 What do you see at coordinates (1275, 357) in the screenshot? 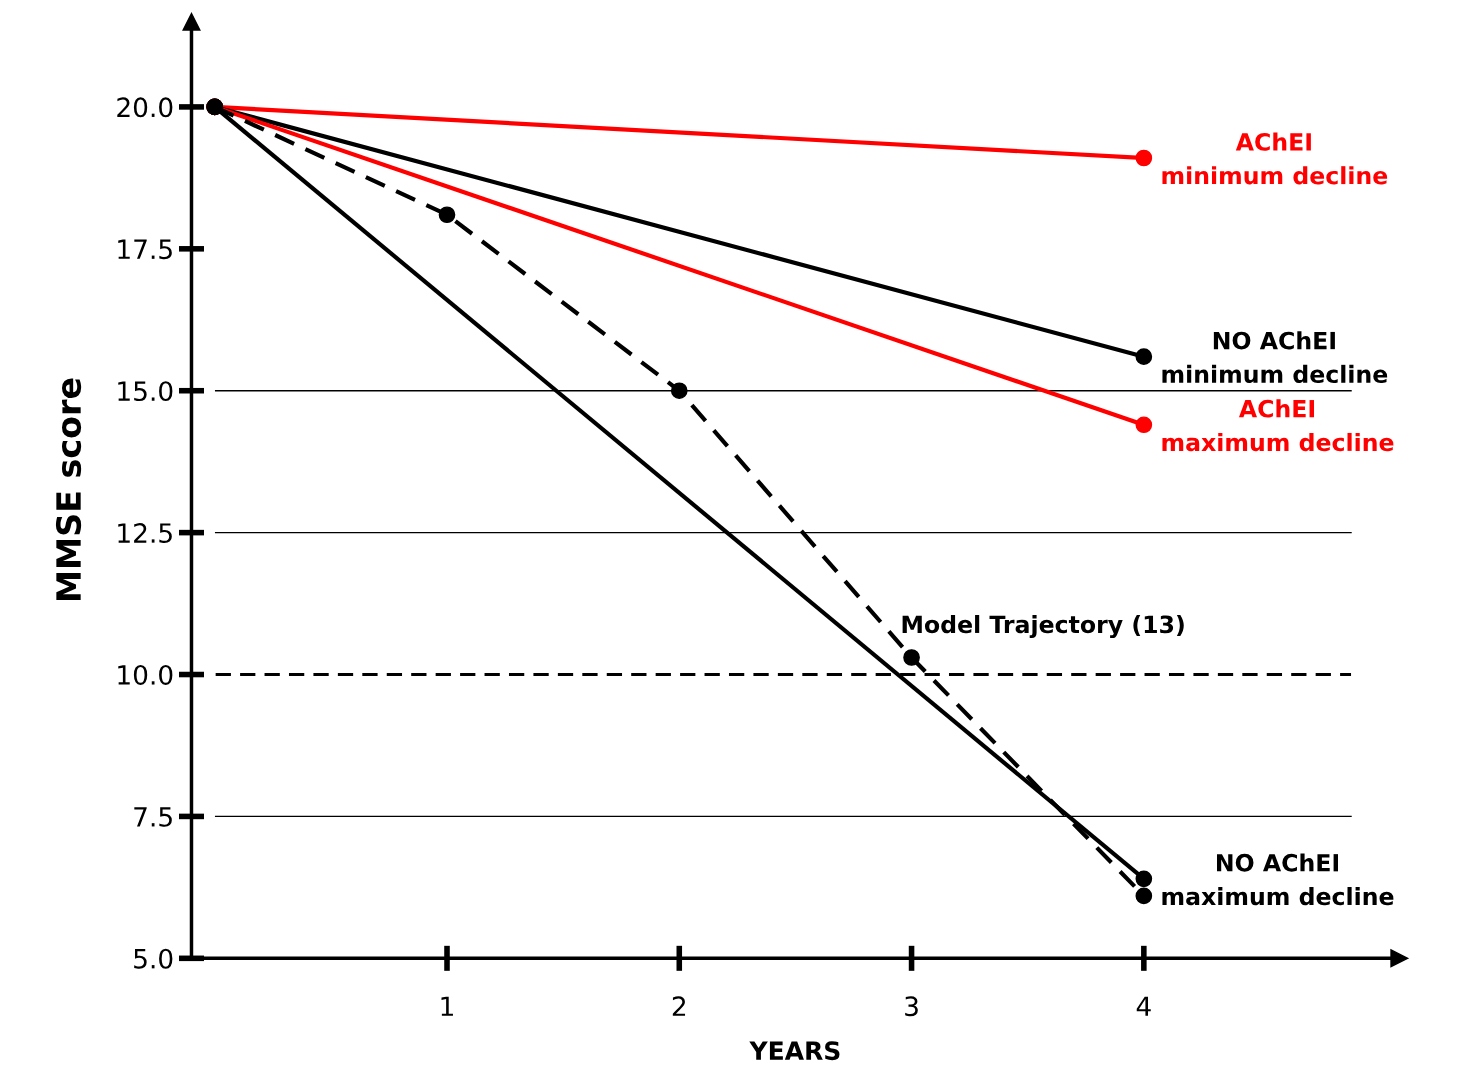
I see `series-label: NO AChEI minimum decline` at bounding box center [1275, 357].